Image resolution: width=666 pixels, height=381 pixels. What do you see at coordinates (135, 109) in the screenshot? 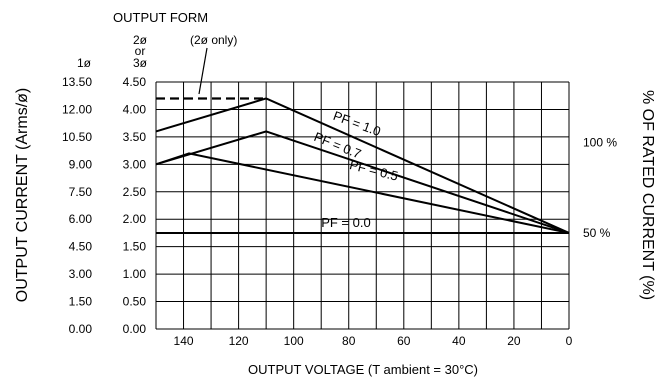
I see `y-tick-23phase-8: 4.00` at bounding box center [135, 109].